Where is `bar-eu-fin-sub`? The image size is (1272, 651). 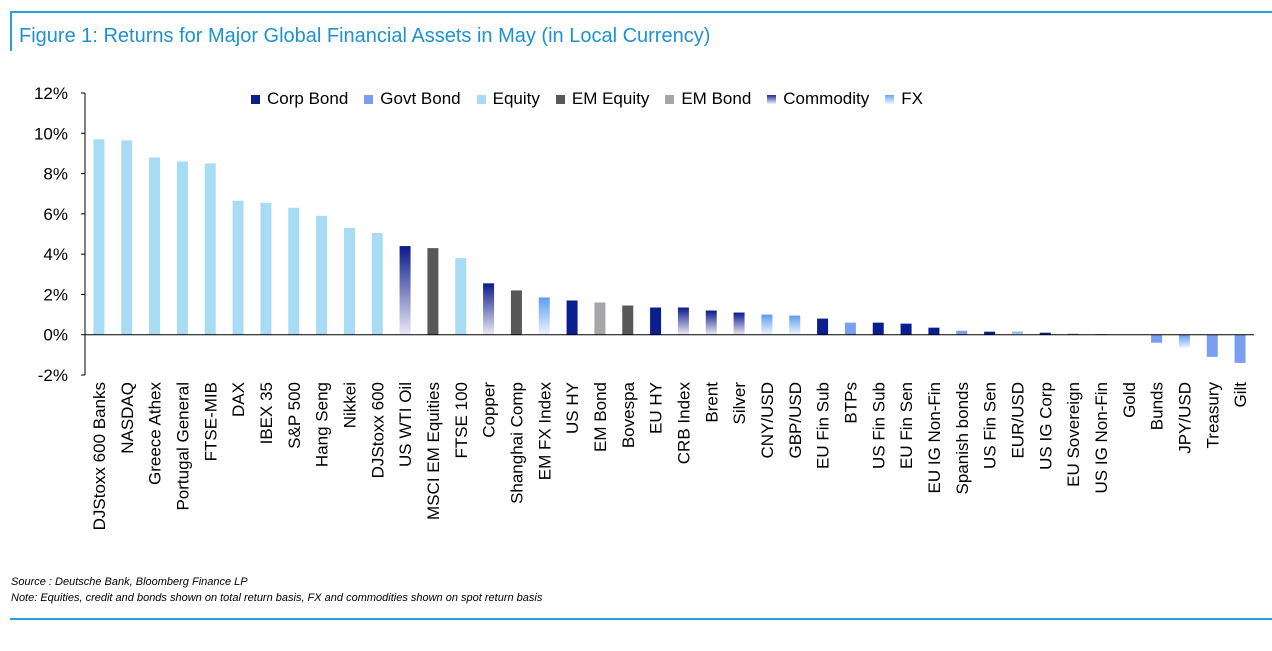
bar-eu-fin-sub is located at coordinates (823, 326).